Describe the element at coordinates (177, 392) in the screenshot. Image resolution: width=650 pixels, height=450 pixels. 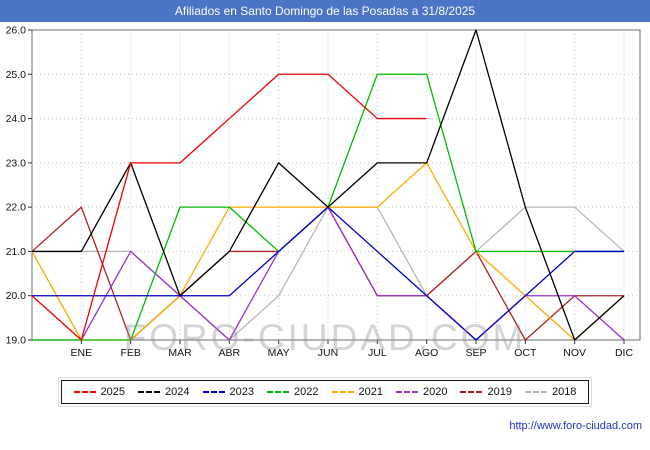
I see `legend-label-2024: 2024` at that location.